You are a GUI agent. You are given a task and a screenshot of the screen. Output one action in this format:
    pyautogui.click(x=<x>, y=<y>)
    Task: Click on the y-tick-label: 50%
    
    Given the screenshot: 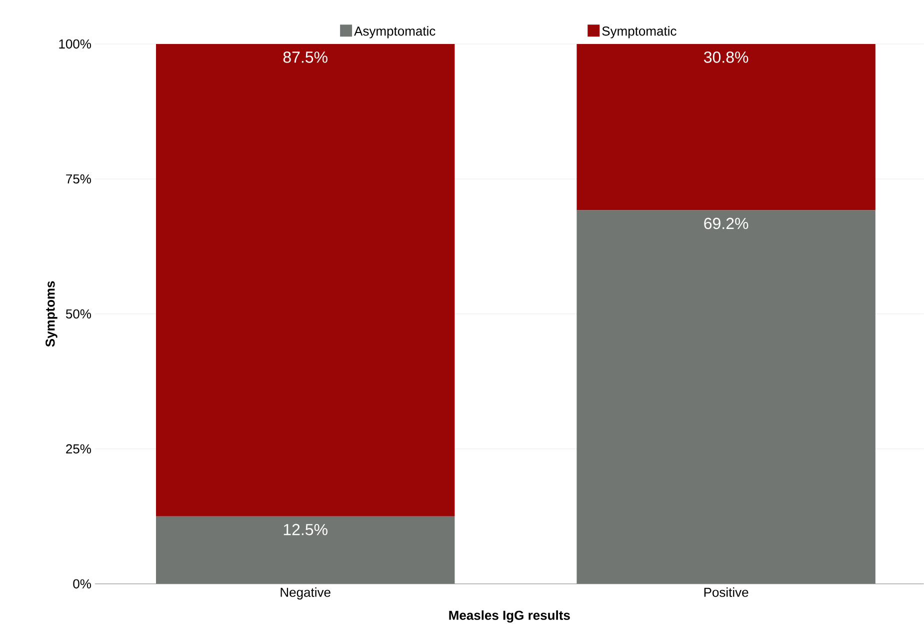 What is the action you would take?
    pyautogui.click(x=78, y=314)
    